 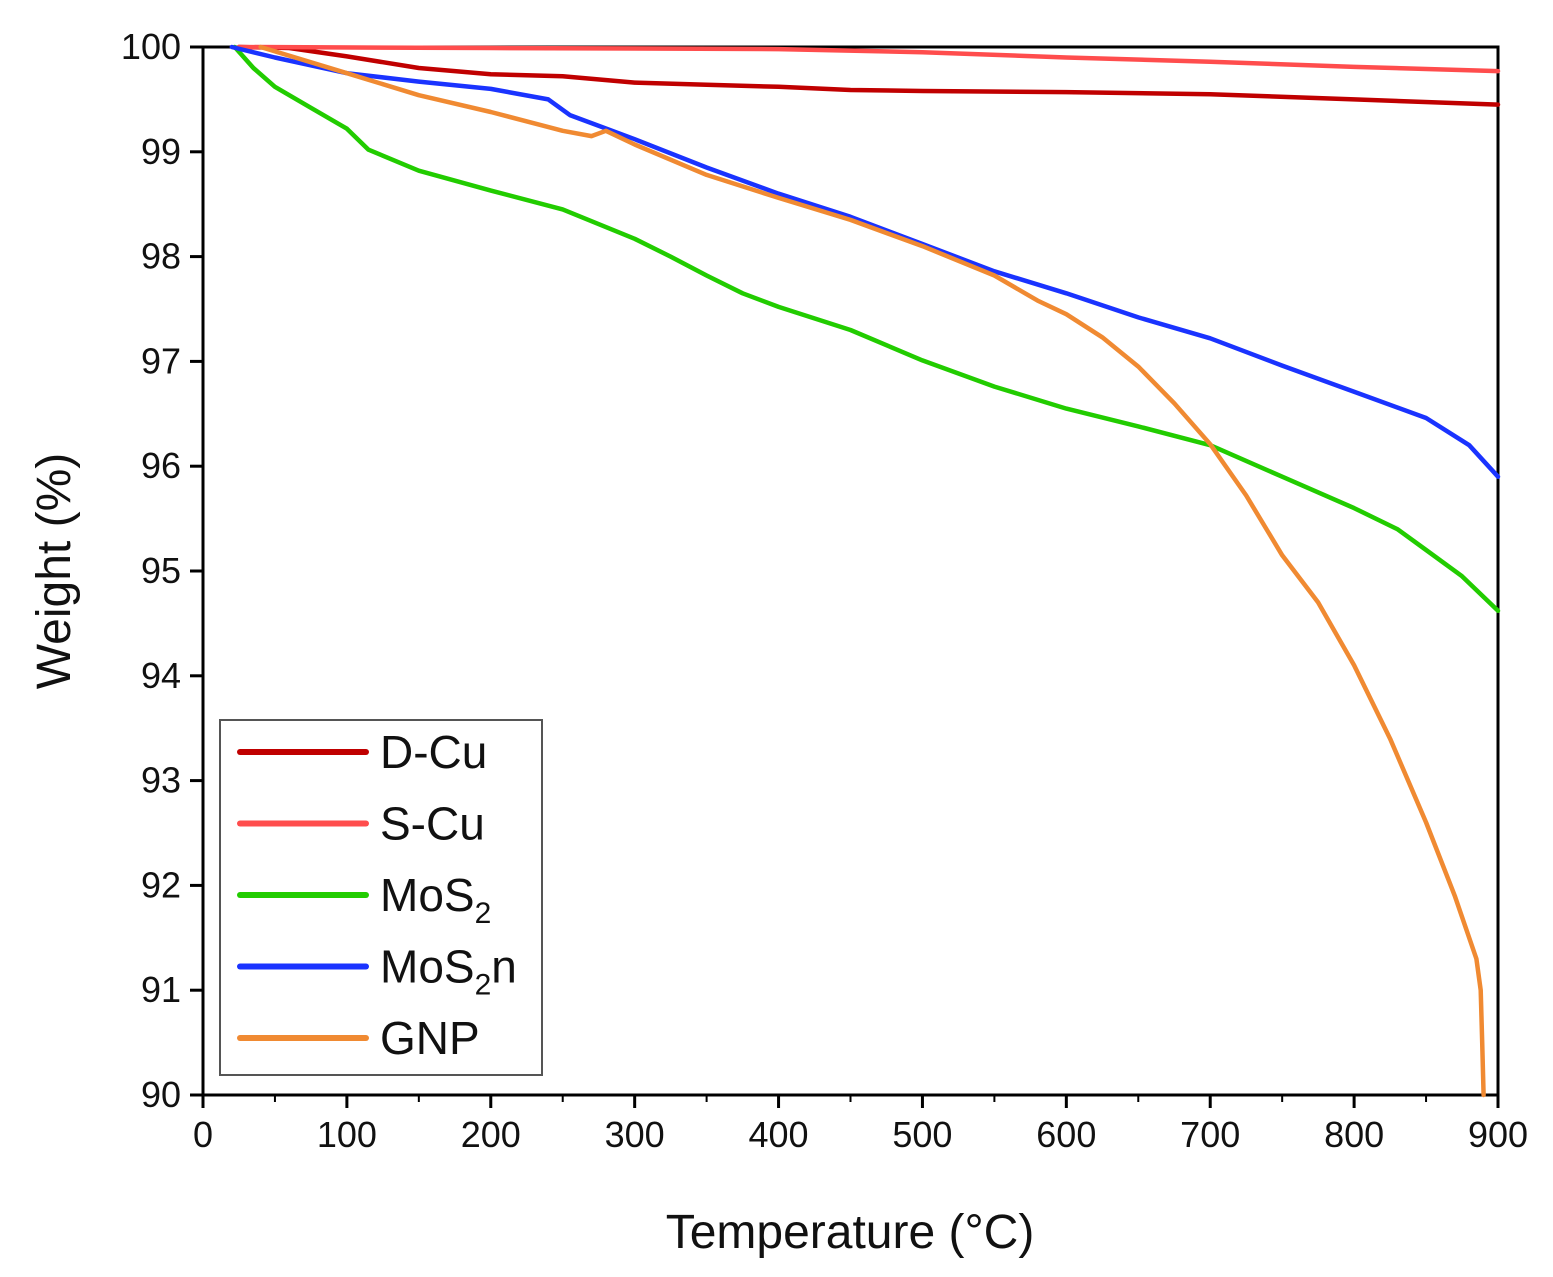 I want to click on y-tick-label: 95, so click(x=161, y=570).